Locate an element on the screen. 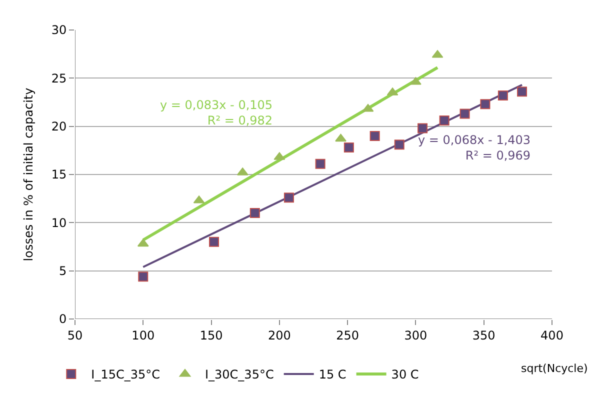  x-tick-label: 300 is located at coordinates (416, 335).